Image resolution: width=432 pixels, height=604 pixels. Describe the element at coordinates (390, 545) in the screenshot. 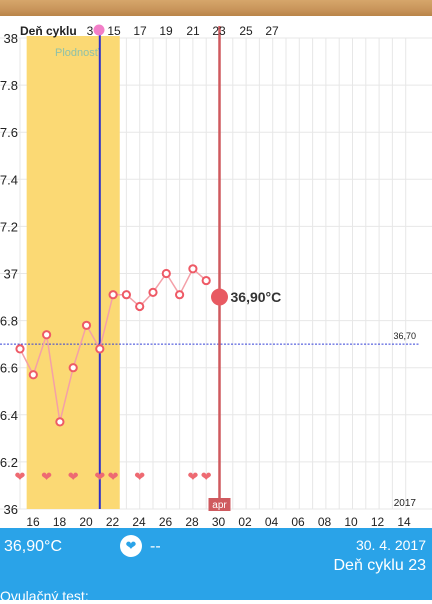

I see `selected-date: 30. 4. 2017` at that location.